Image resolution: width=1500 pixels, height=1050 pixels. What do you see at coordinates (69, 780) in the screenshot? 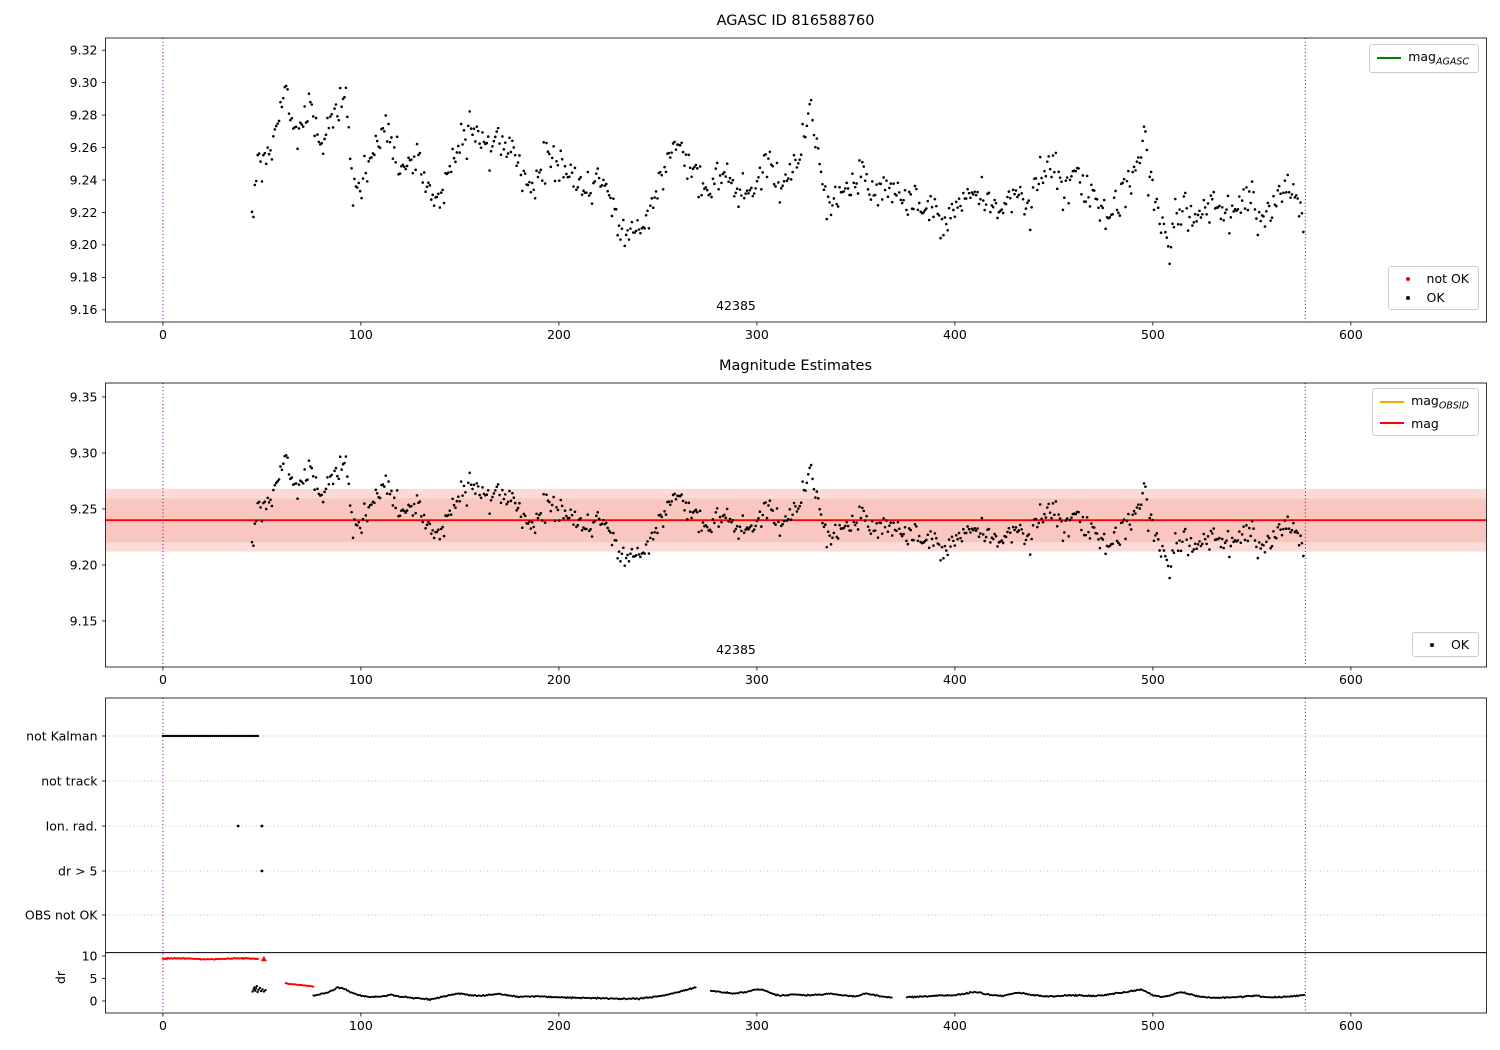
I see `category-label: not track` at bounding box center [69, 780].